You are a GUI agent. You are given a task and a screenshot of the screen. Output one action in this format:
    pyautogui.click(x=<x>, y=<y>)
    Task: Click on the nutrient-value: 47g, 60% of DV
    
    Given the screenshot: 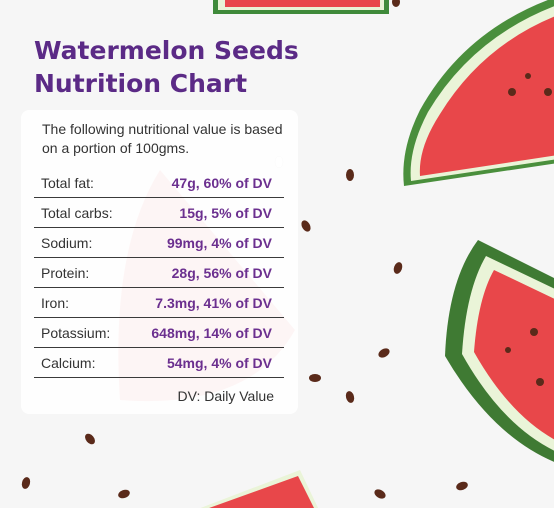 What is the action you would take?
    pyautogui.click(x=221, y=182)
    